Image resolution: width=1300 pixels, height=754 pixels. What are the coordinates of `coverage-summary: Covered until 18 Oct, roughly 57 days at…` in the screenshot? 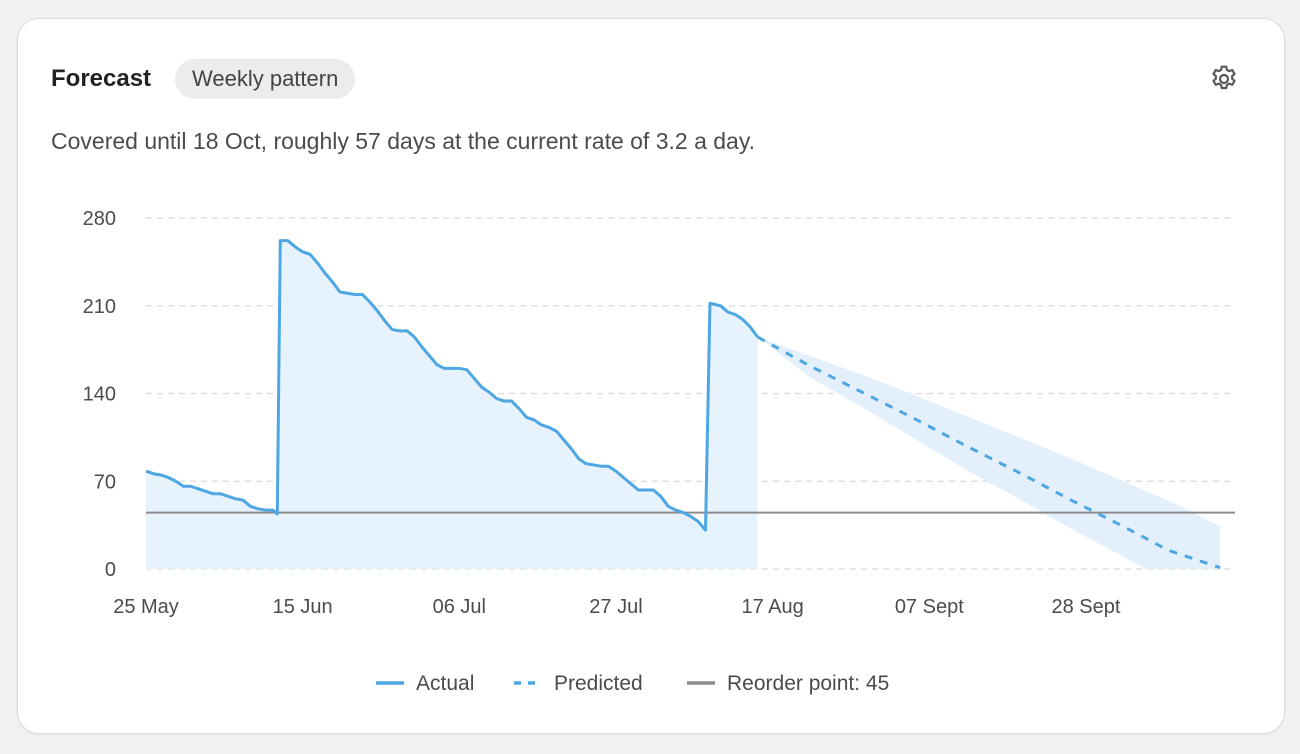 It's located at (403, 141).